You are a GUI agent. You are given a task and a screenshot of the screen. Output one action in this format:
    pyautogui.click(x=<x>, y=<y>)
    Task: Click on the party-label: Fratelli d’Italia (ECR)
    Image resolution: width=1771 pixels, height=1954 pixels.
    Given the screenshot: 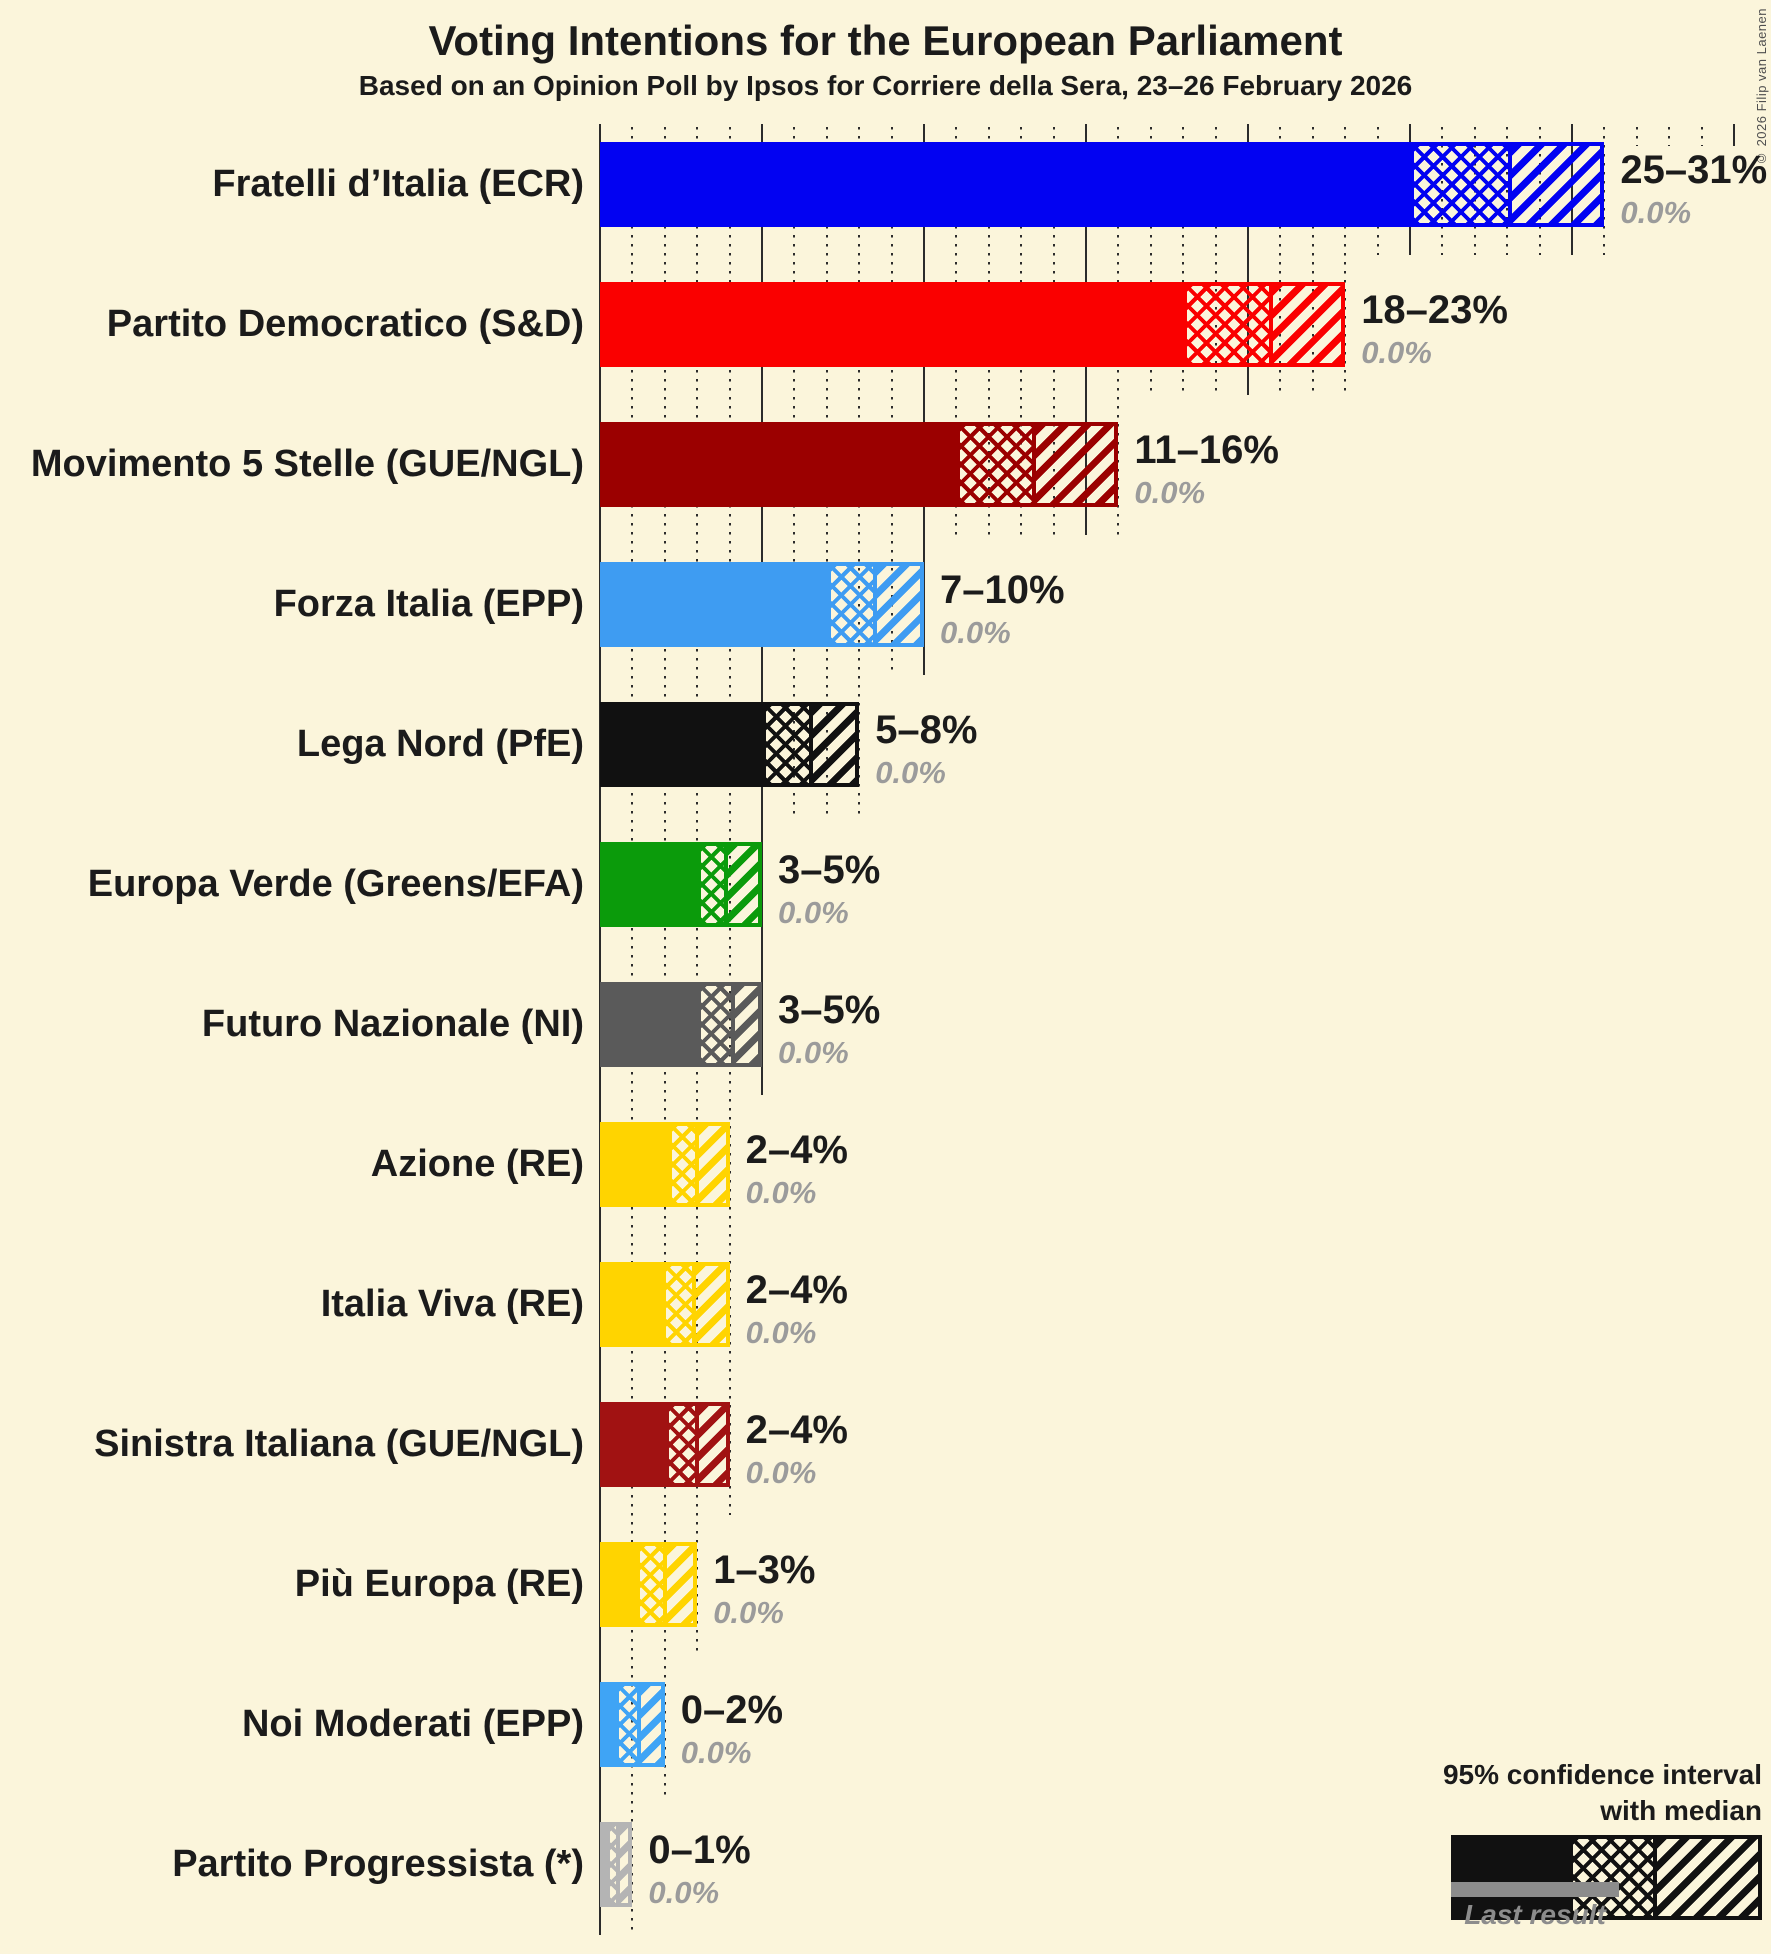 What is the action you would take?
    pyautogui.click(x=398, y=184)
    